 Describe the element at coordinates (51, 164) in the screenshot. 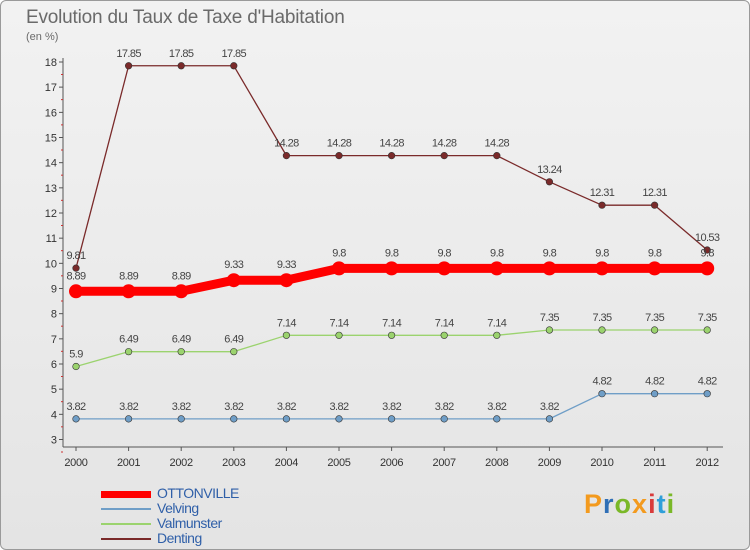

I see `y-tick-label: 14` at that location.